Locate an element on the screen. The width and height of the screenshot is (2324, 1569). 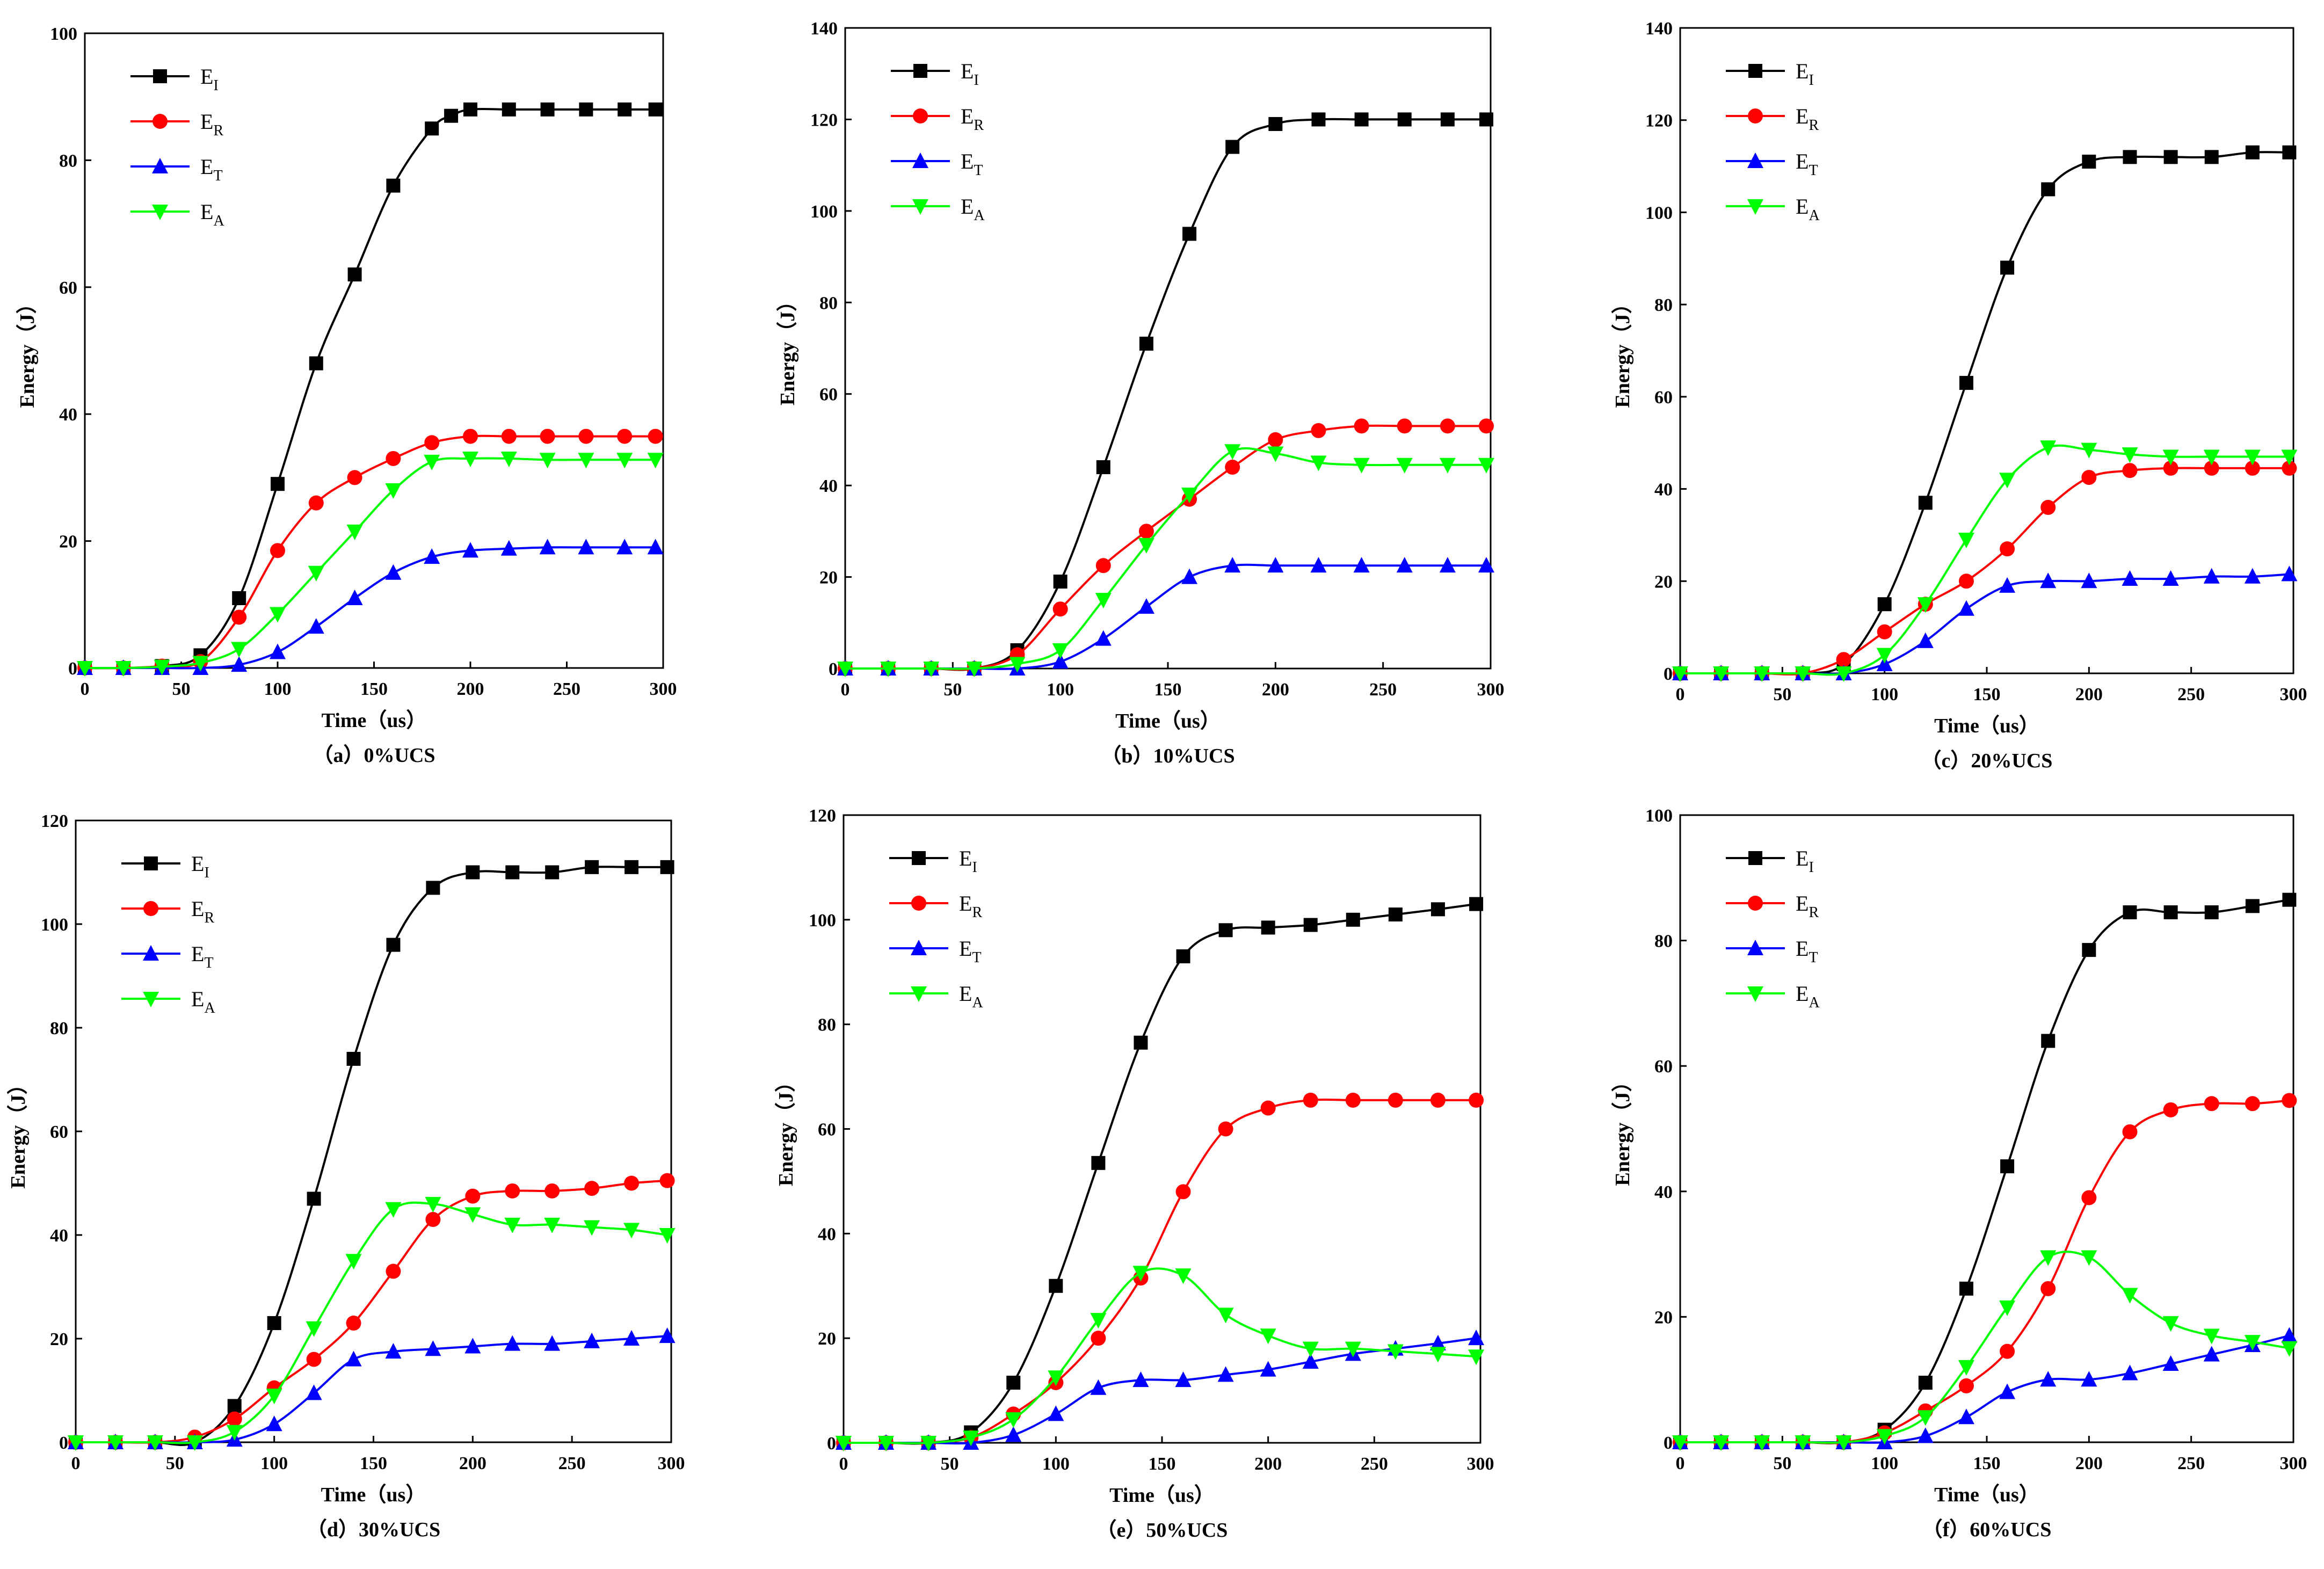
legend-entry-E_T: ET is located at coordinates (212, 169).